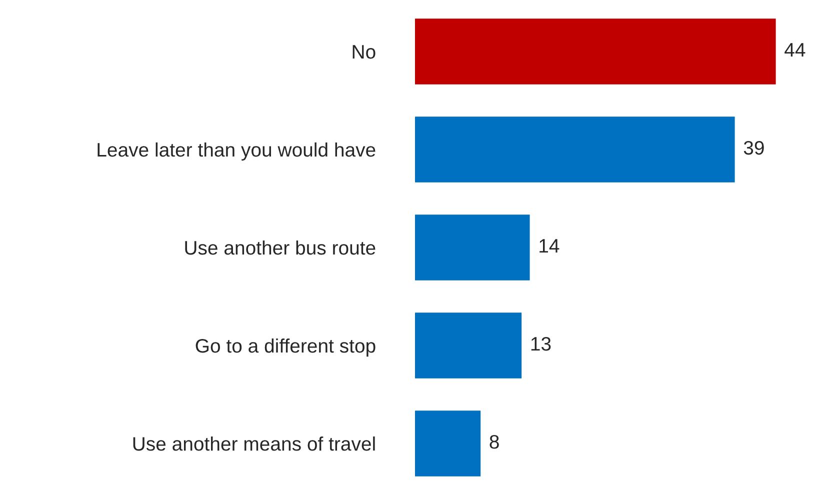 The image size is (825, 495). I want to click on data-label: 8, so click(494, 441).